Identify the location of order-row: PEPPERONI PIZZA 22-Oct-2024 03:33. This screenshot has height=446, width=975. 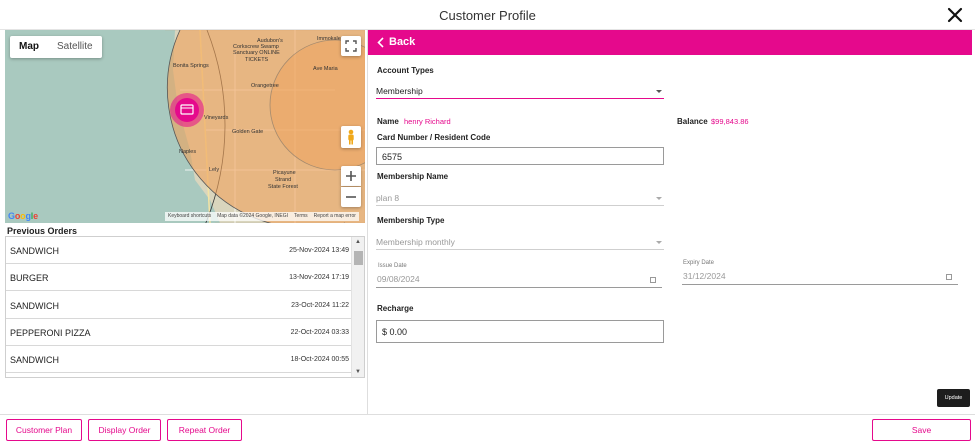
(178, 332).